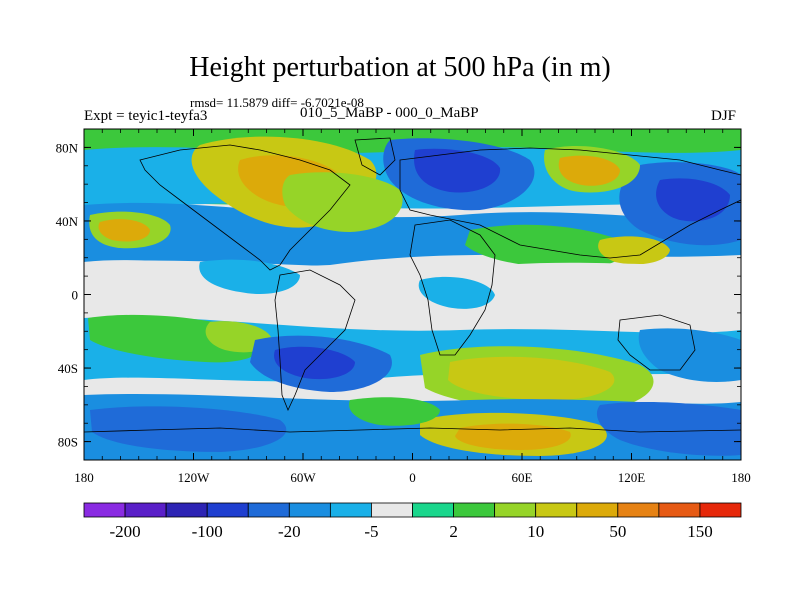 The width and height of the screenshot is (800, 600). Describe the element at coordinates (146, 116) in the screenshot. I see `experiment-label: Expt = teyic1-teyfa3` at that location.